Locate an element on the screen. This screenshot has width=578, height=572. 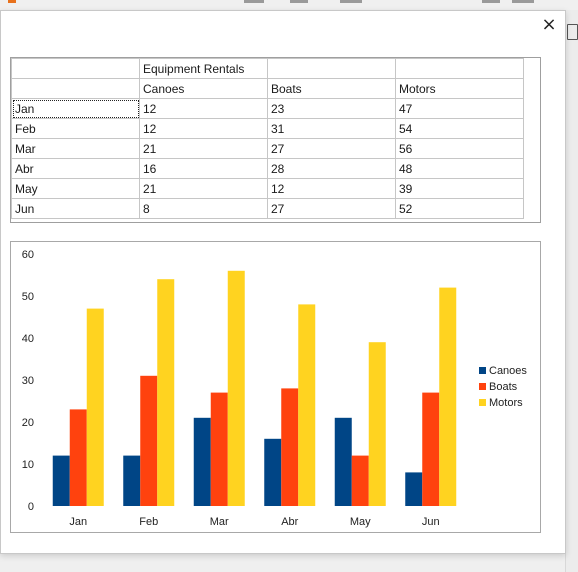
x-tick-label: Abr is located at coordinates (289, 522).